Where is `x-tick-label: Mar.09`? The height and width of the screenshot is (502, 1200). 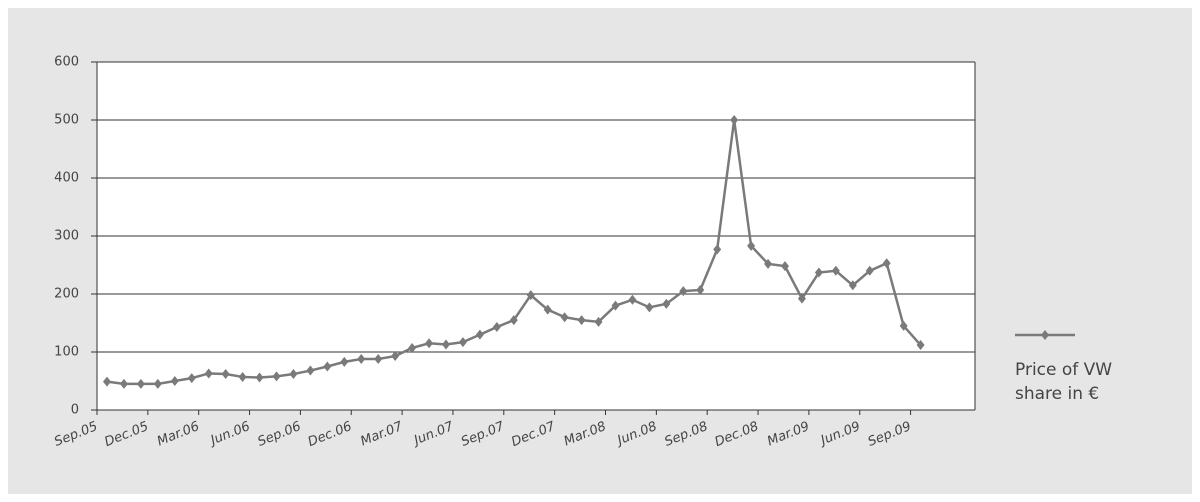
x-tick-label: Mar.09 is located at coordinates (788, 434).